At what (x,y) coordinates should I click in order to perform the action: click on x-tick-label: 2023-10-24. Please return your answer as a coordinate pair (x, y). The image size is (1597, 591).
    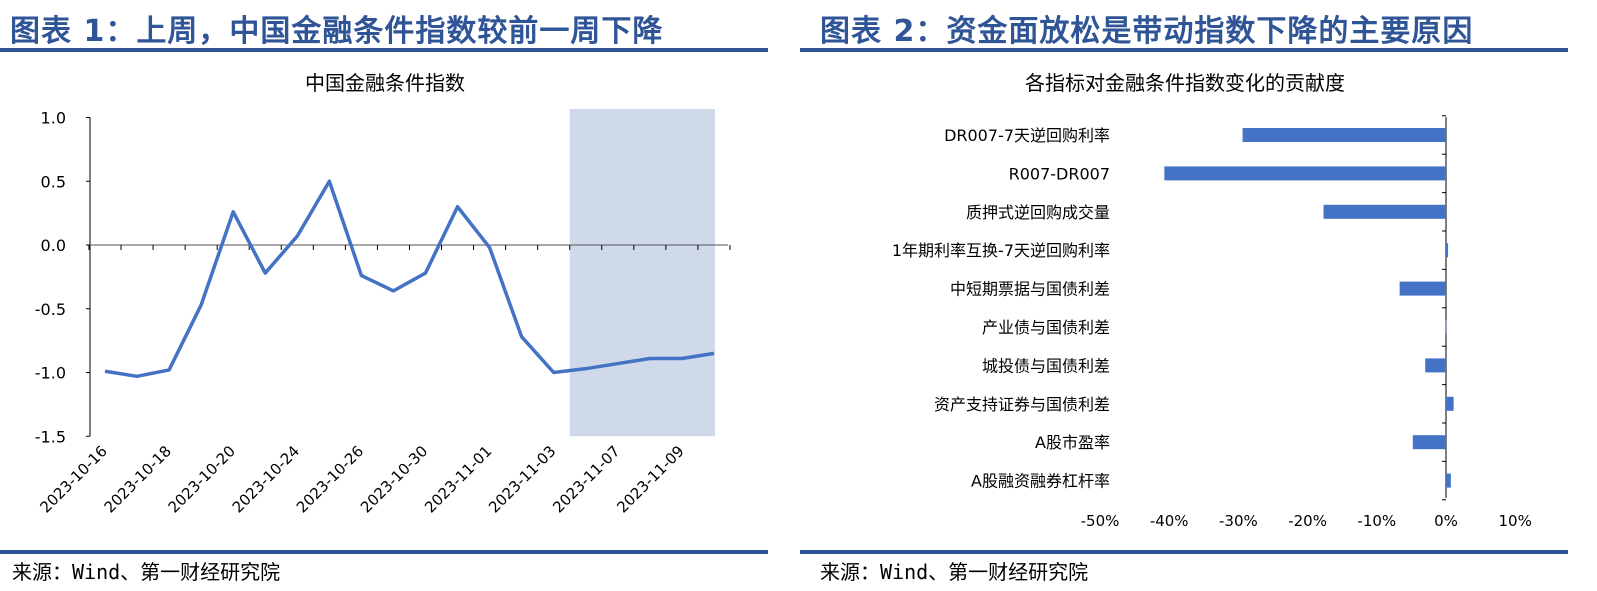
    Looking at the image, I should click on (266, 479).